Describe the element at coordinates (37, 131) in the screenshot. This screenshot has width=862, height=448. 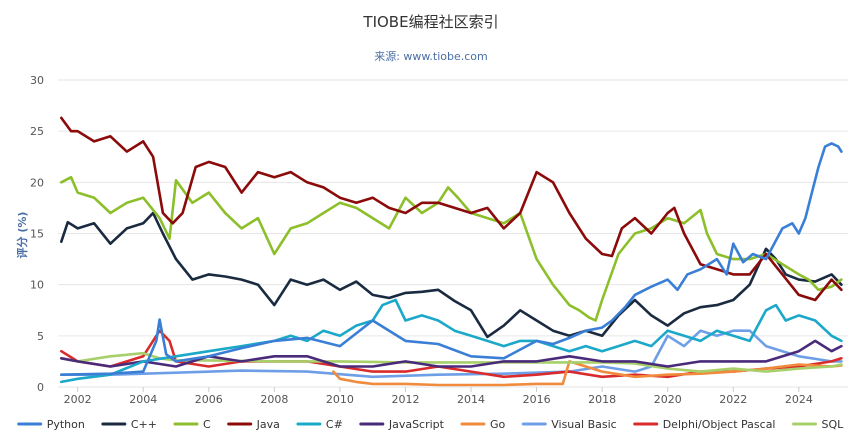
I see `y-tick-label: 25` at that location.